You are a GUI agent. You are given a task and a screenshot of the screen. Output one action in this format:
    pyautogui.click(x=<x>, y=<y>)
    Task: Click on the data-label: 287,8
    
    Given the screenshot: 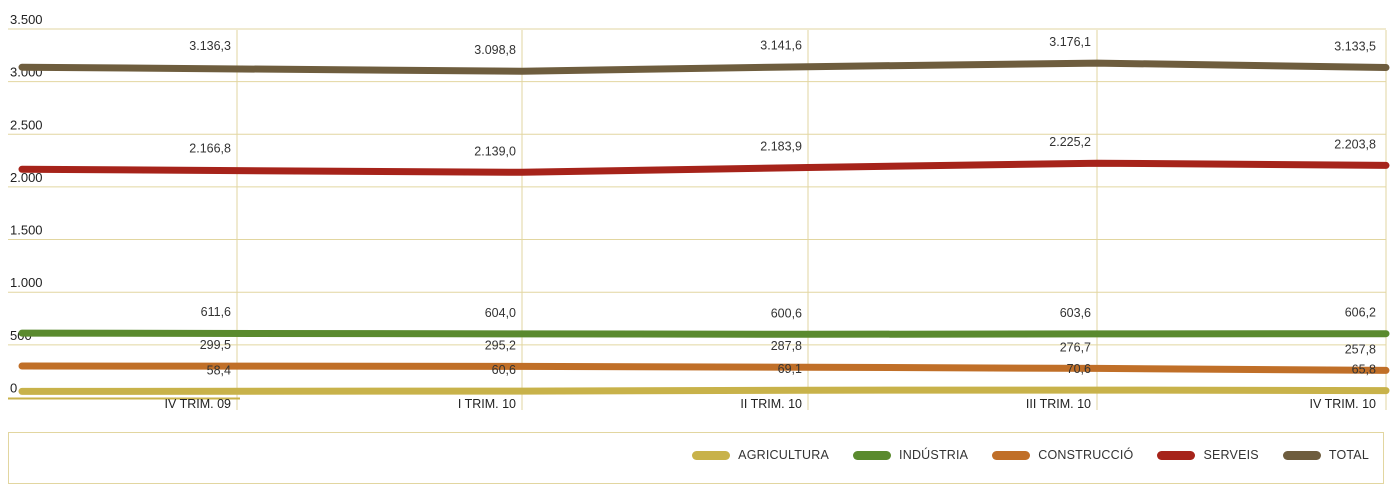 What is the action you would take?
    pyautogui.click(x=786, y=346)
    